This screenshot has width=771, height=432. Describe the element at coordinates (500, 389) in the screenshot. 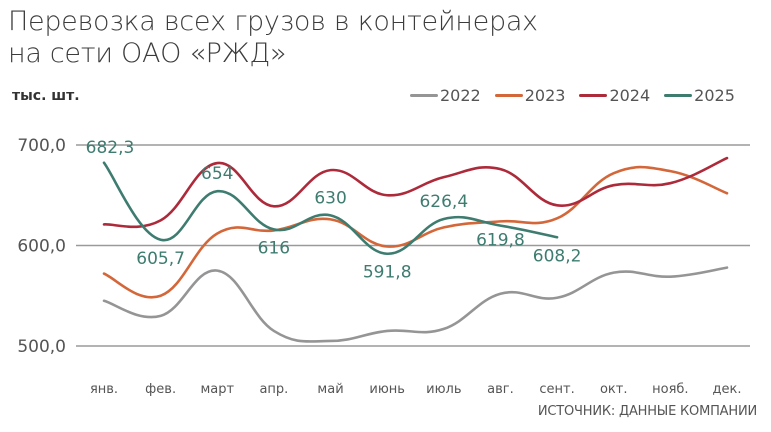

I see `x-tick-label: авг.` at that location.